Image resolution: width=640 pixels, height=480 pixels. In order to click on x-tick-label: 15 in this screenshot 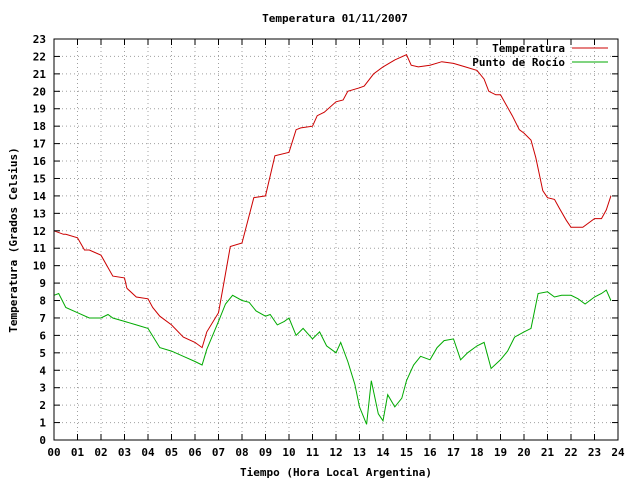, I will do `click(406, 452)`.